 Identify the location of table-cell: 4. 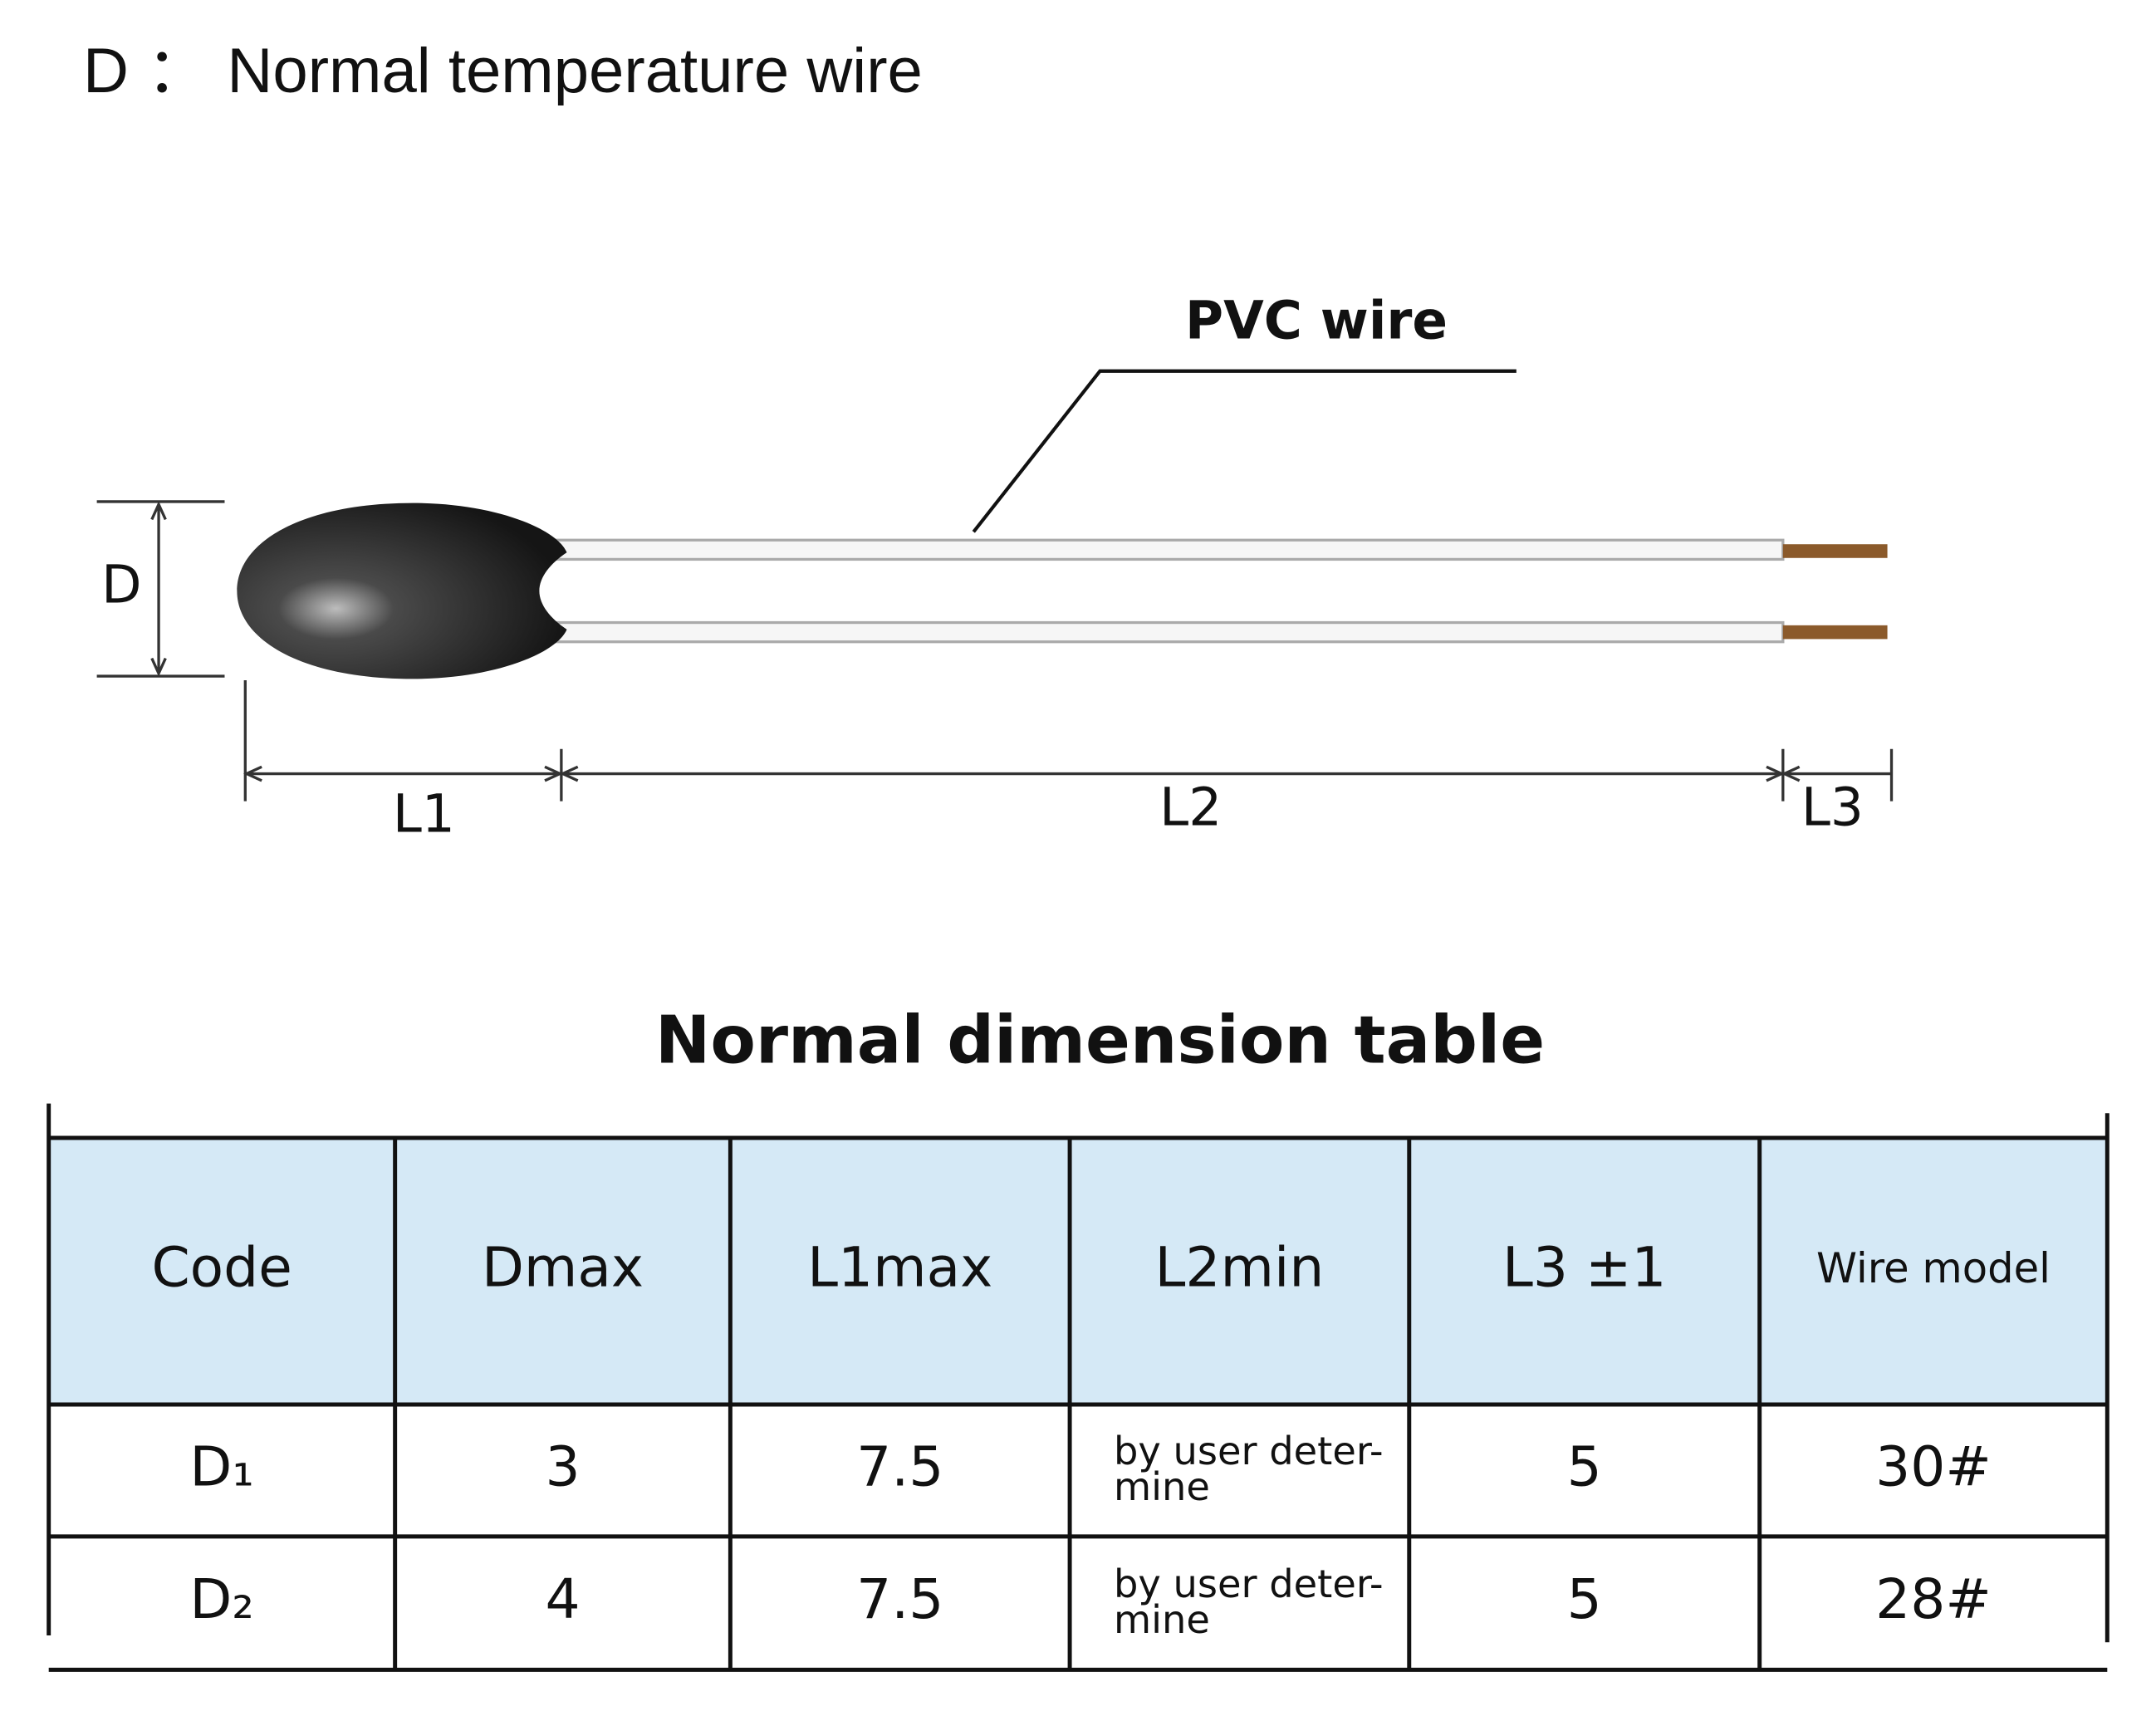
(562, 1599).